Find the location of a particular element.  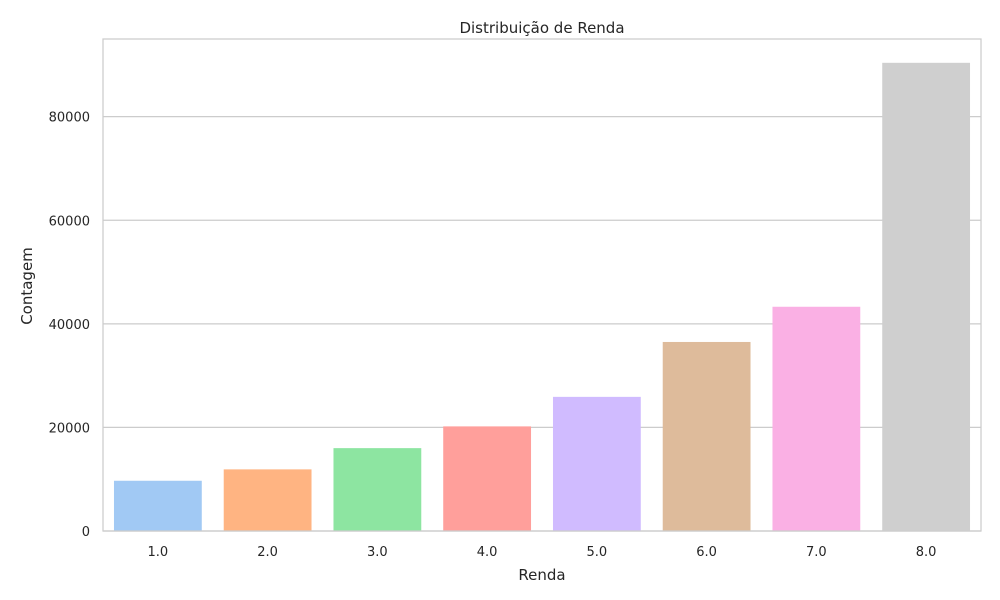

y-tick-label: 0 is located at coordinates (86, 532).